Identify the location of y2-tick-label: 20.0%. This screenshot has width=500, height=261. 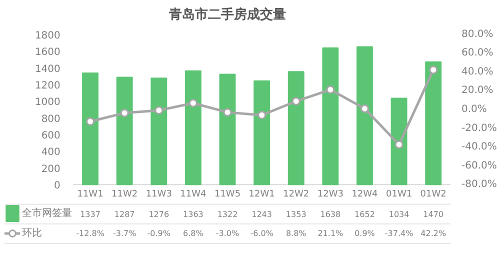
(478, 90).